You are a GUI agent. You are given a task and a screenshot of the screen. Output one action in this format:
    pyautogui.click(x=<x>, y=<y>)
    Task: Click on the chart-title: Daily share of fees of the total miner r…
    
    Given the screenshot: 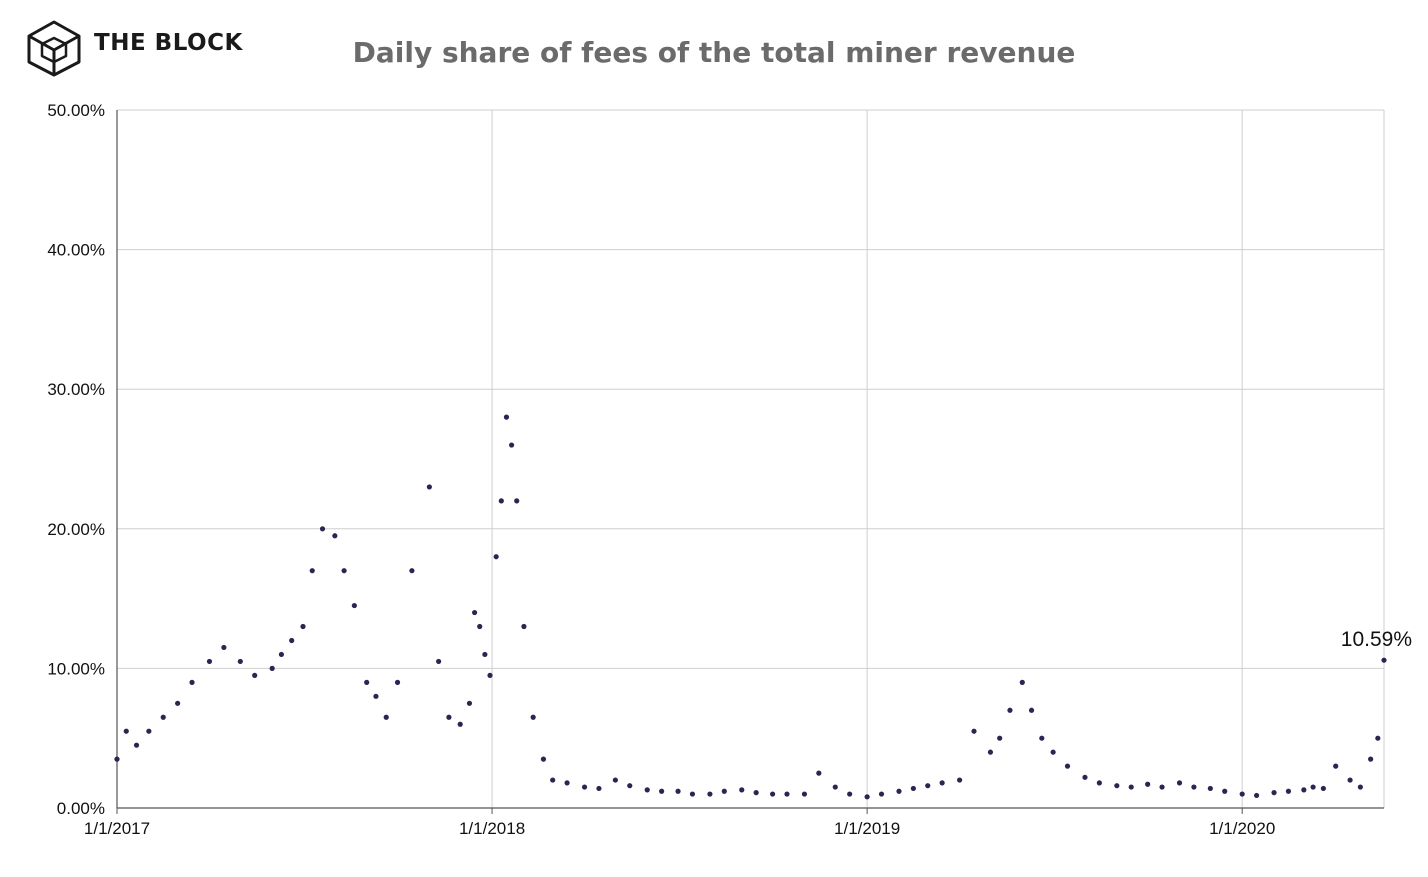 What is the action you would take?
    pyautogui.click(x=714, y=52)
    